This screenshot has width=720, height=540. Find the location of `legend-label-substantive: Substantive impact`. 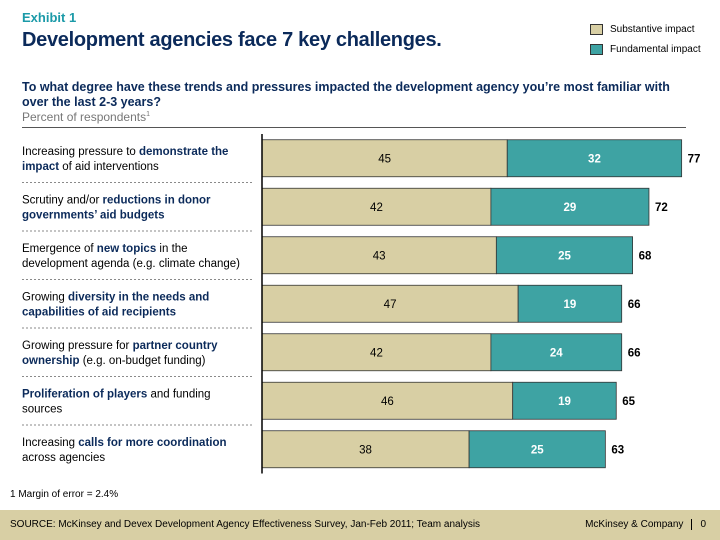

legend-label-substantive: Substantive impact is located at coordinates (652, 29).